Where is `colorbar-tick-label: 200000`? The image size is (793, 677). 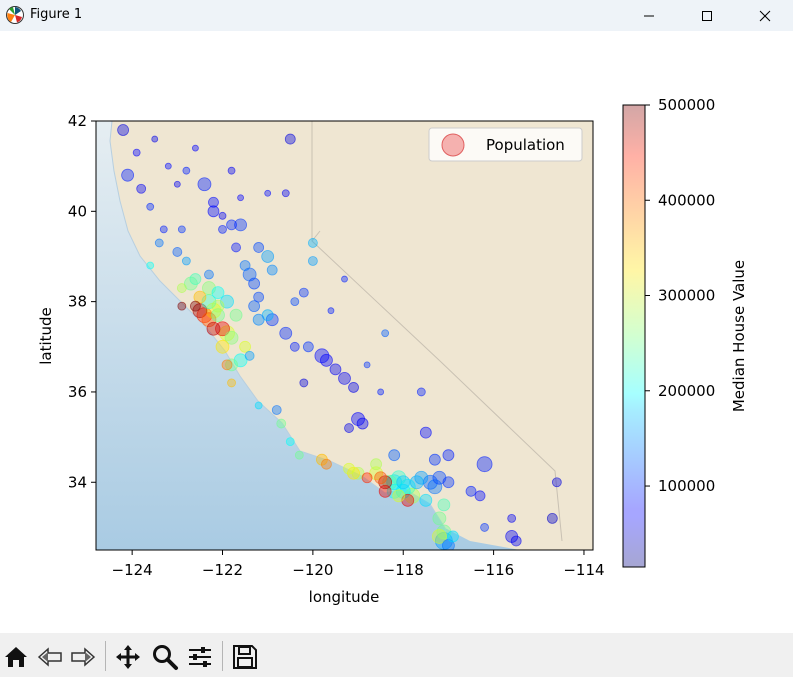
colorbar-tick-label: 200000 is located at coordinates (686, 391).